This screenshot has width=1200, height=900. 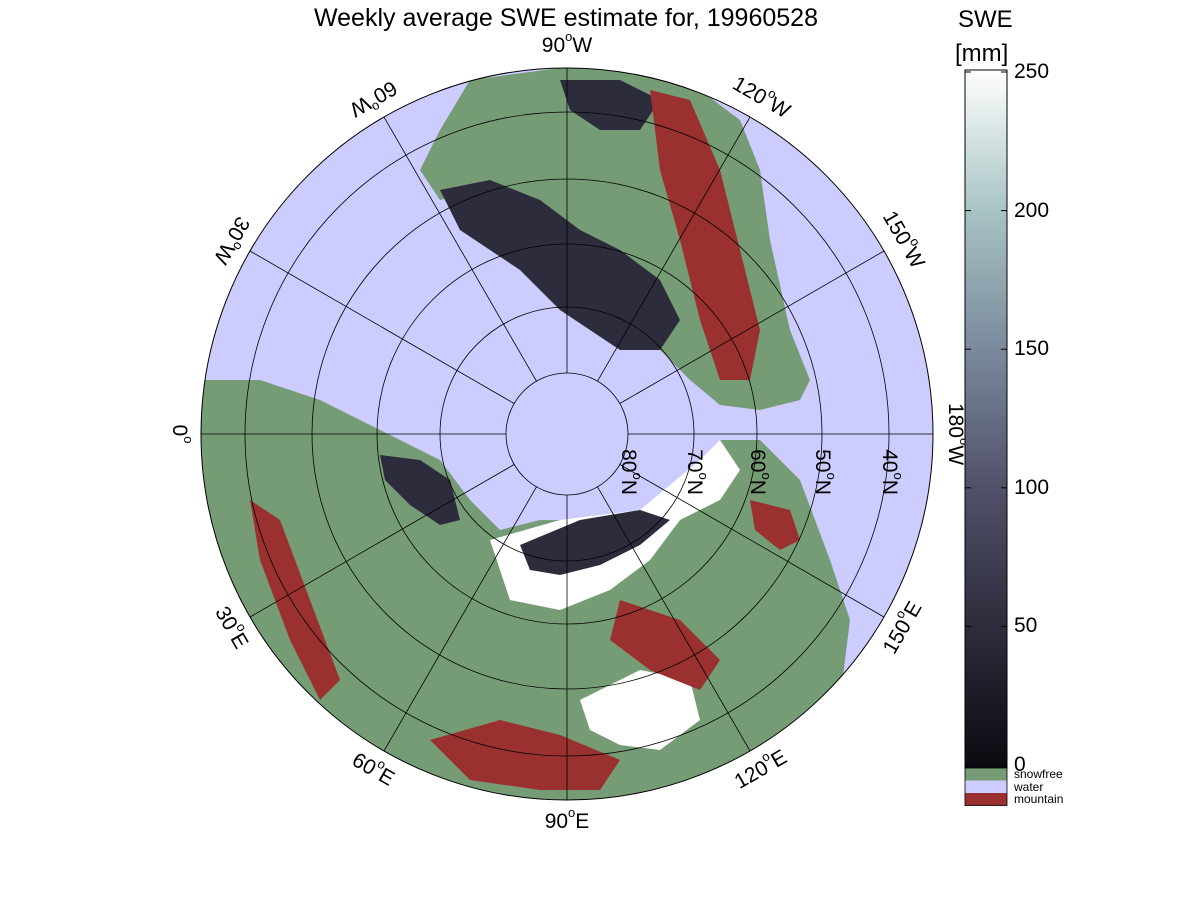 What do you see at coordinates (1020, 764) in the screenshot?
I see `colorbar-tick-label: 0` at bounding box center [1020, 764].